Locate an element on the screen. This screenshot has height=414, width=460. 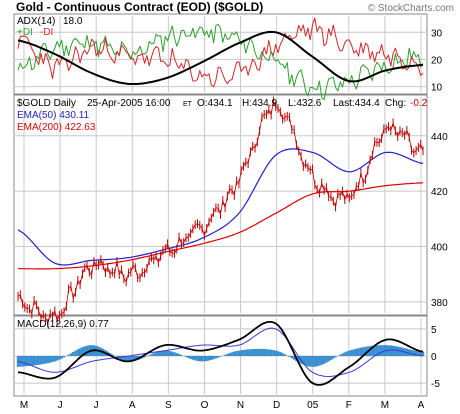
macd-label: MACD(12,26,9) 0.77 is located at coordinates (63, 324).